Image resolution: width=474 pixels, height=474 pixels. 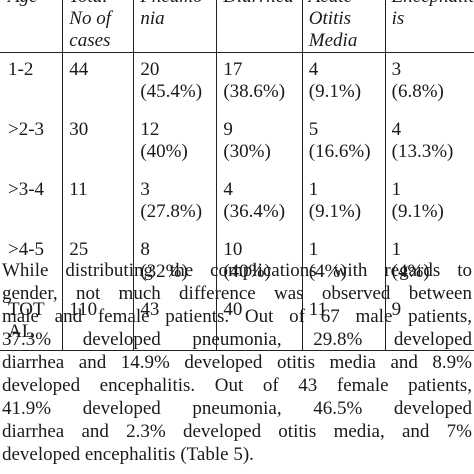 I want to click on age-cell: >3-4, so click(x=32, y=202).